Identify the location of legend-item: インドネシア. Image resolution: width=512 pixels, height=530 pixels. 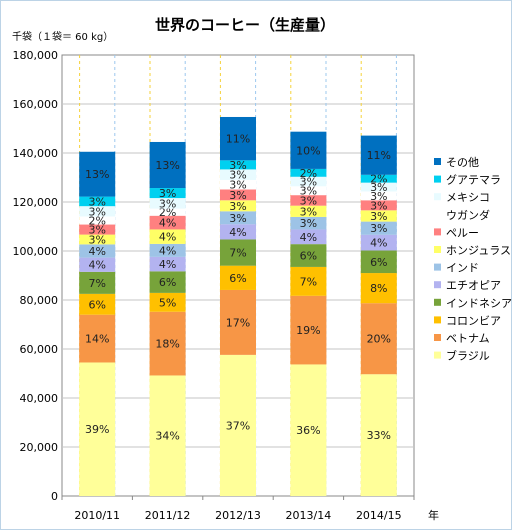
(479, 303).